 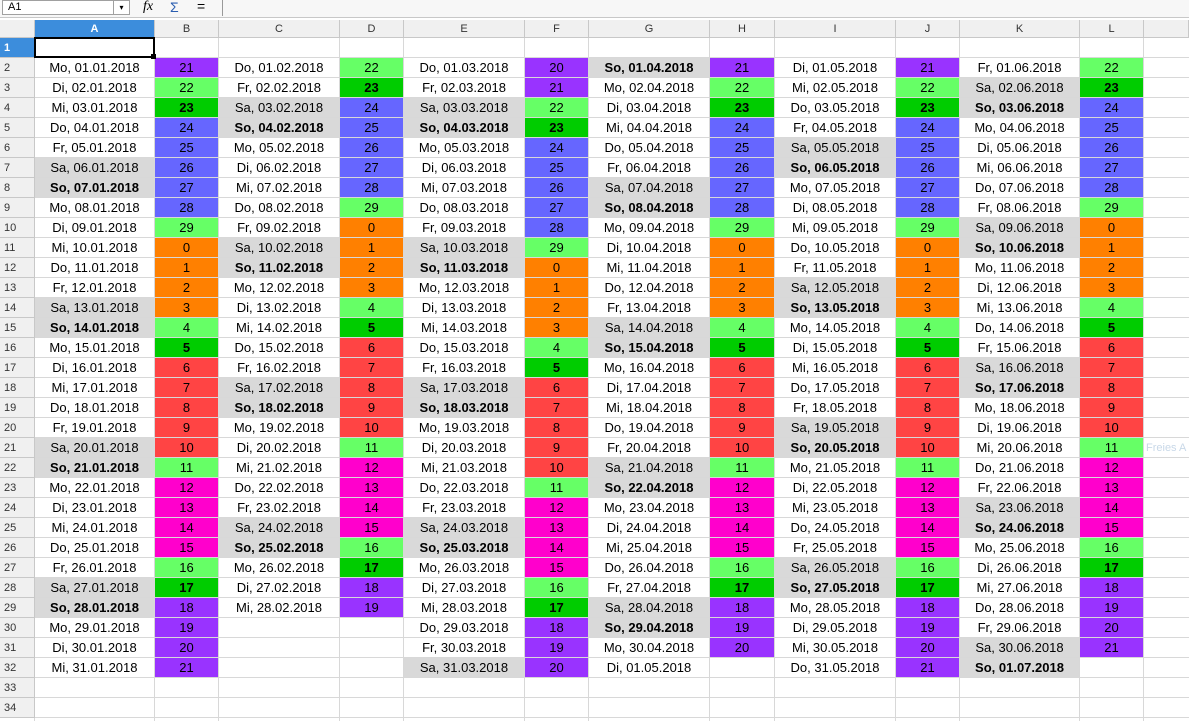 I want to click on date-cell: Sa, 10.03.2018, so click(x=464, y=247).